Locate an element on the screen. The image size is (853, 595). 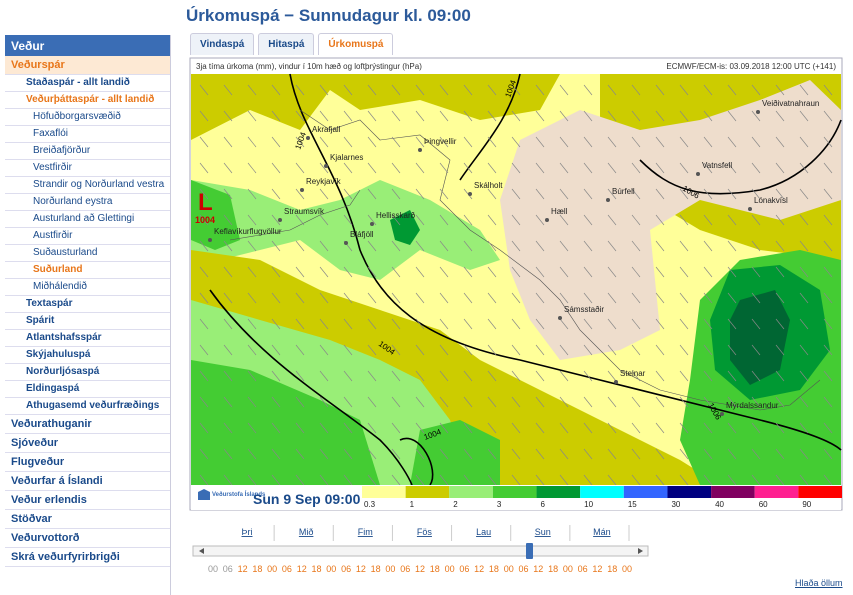
slider-thumb is located at coordinates (529, 551).